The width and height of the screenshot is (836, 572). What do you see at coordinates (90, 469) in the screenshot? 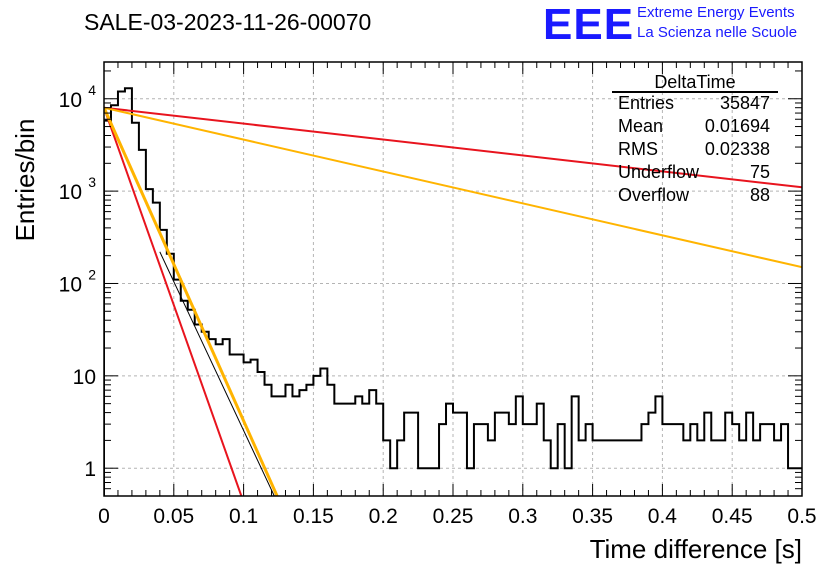
I see `y-tick-label: 1` at bounding box center [90, 469].